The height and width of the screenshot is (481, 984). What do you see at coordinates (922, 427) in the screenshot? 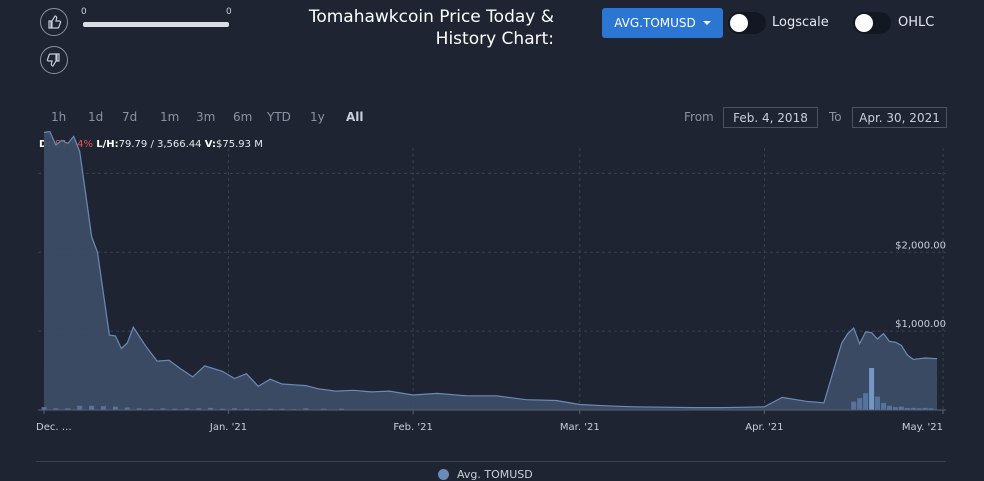
I see `x-tick-label: May. '21` at bounding box center [922, 427].